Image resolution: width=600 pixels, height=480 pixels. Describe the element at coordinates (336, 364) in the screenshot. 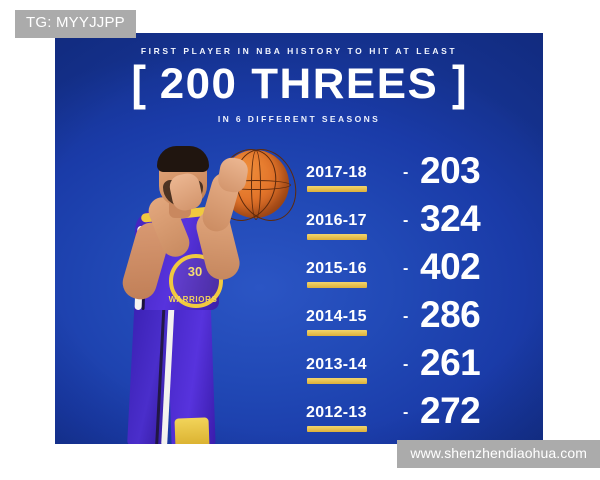

I see `stat-season-label: 2013-14` at that location.